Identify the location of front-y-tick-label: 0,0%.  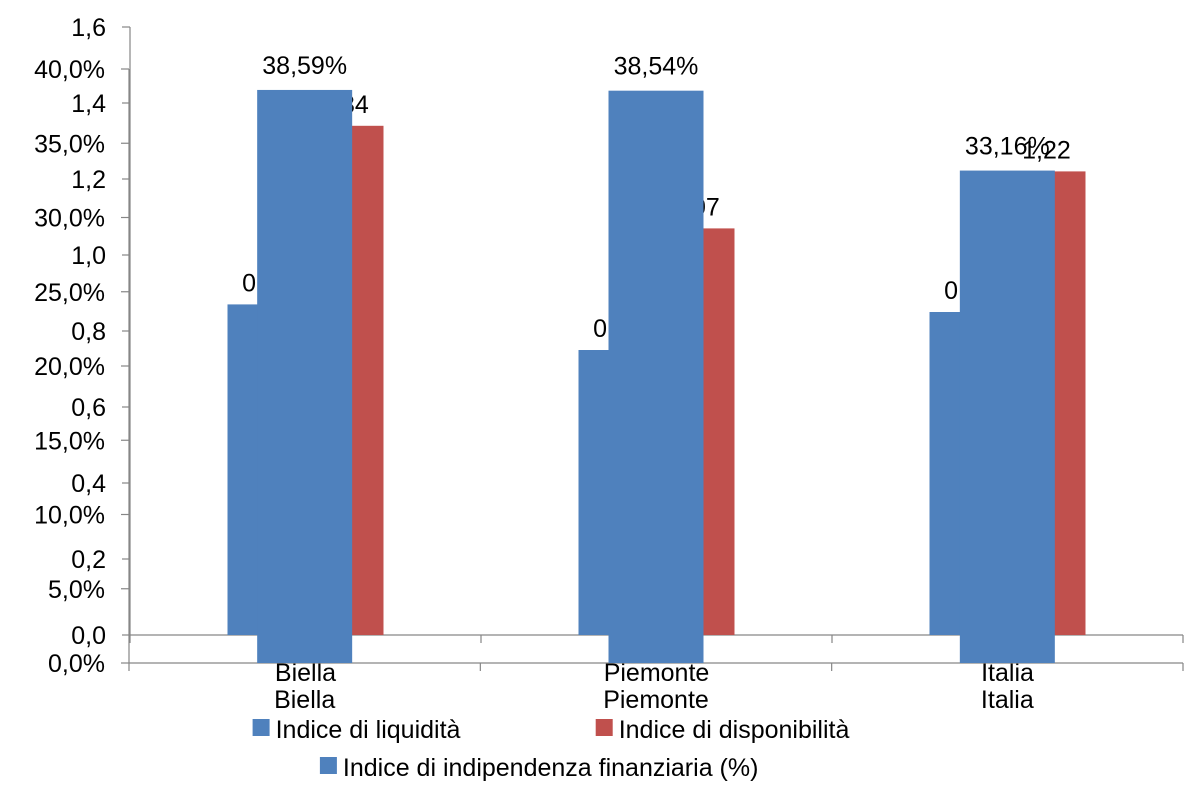
(76, 664).